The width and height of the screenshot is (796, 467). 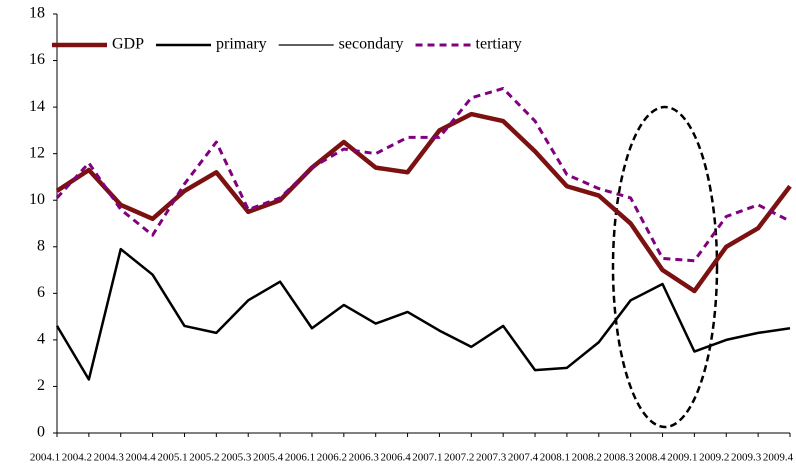 What do you see at coordinates (364, 458) in the screenshot?
I see `x-tick-label: 2006.3` at bounding box center [364, 458].